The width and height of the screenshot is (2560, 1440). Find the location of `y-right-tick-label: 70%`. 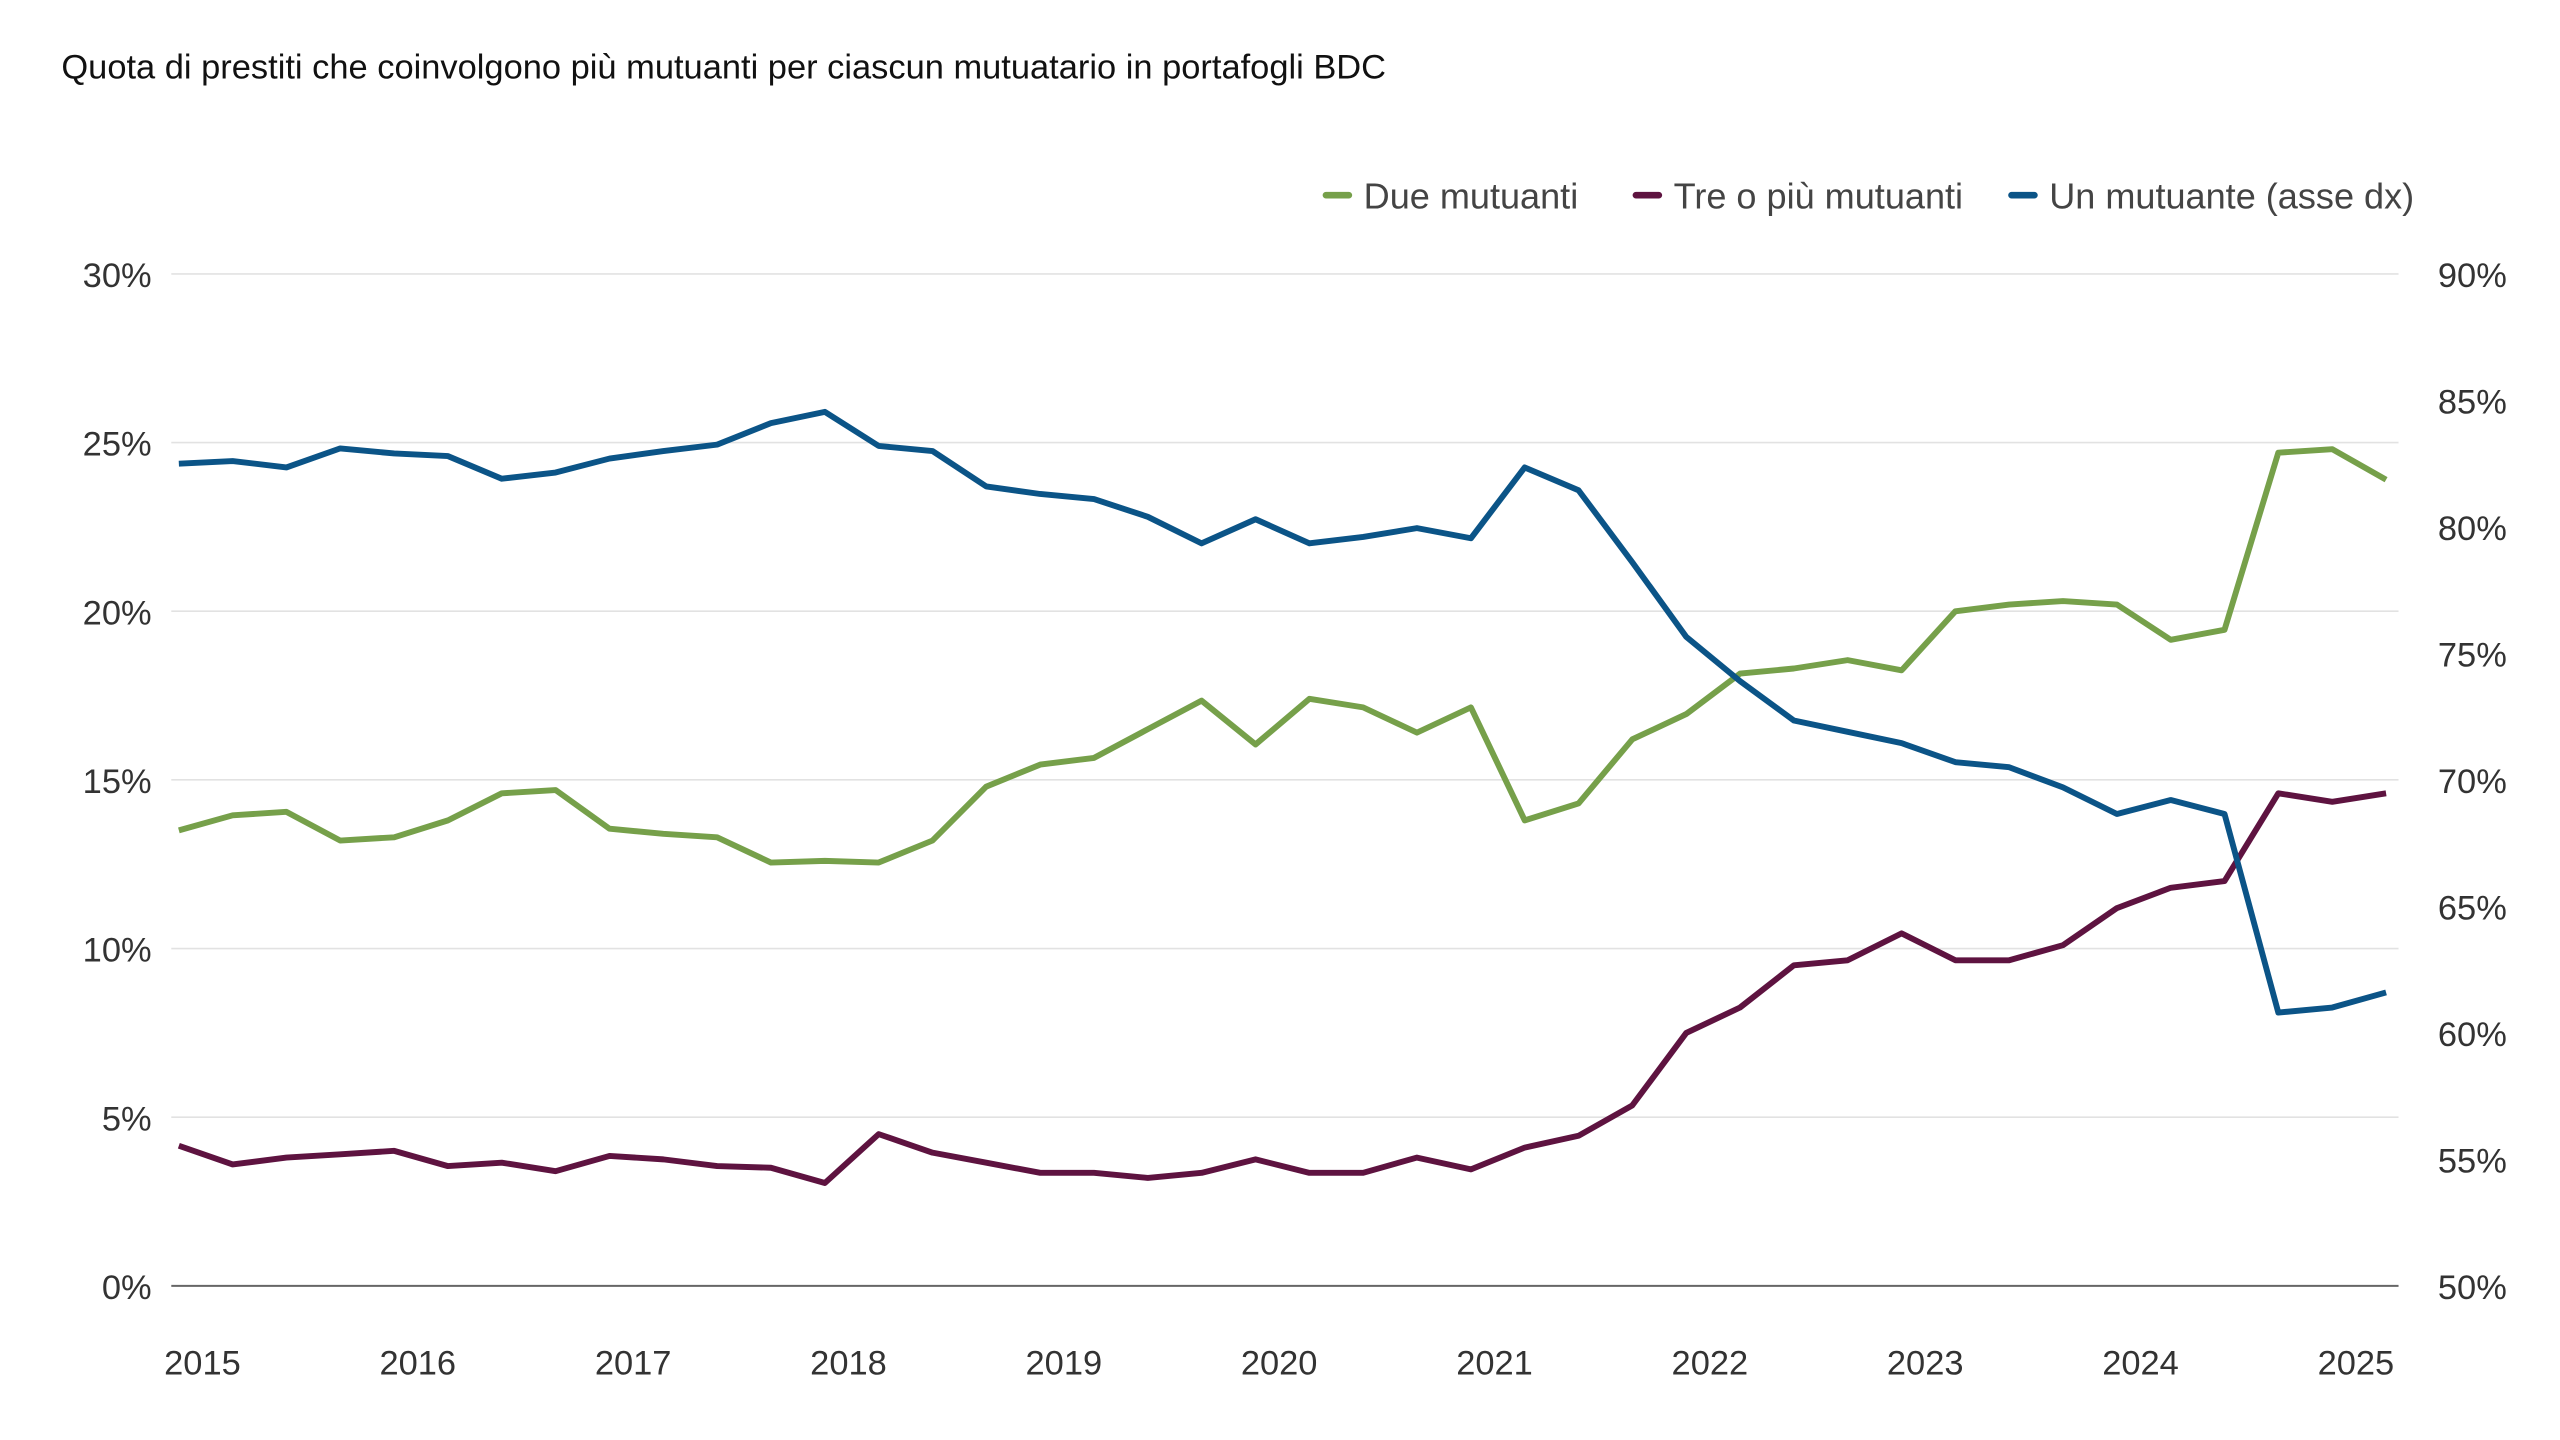

y-right-tick-label: 70% is located at coordinates (2472, 782).